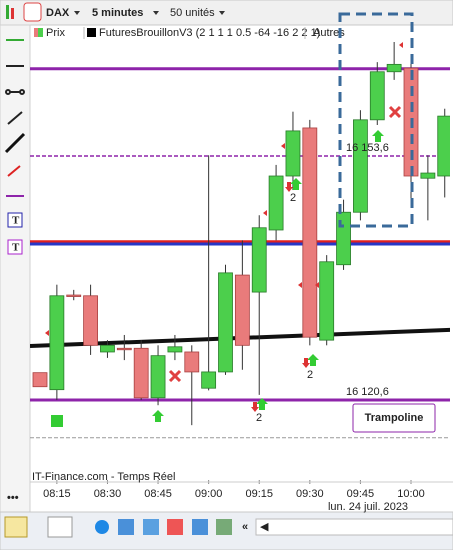 Image resolution: width=453 pixels, height=550 pixels. Describe the element at coordinates (57, 421) in the screenshot. I see `signal-square` at that location.